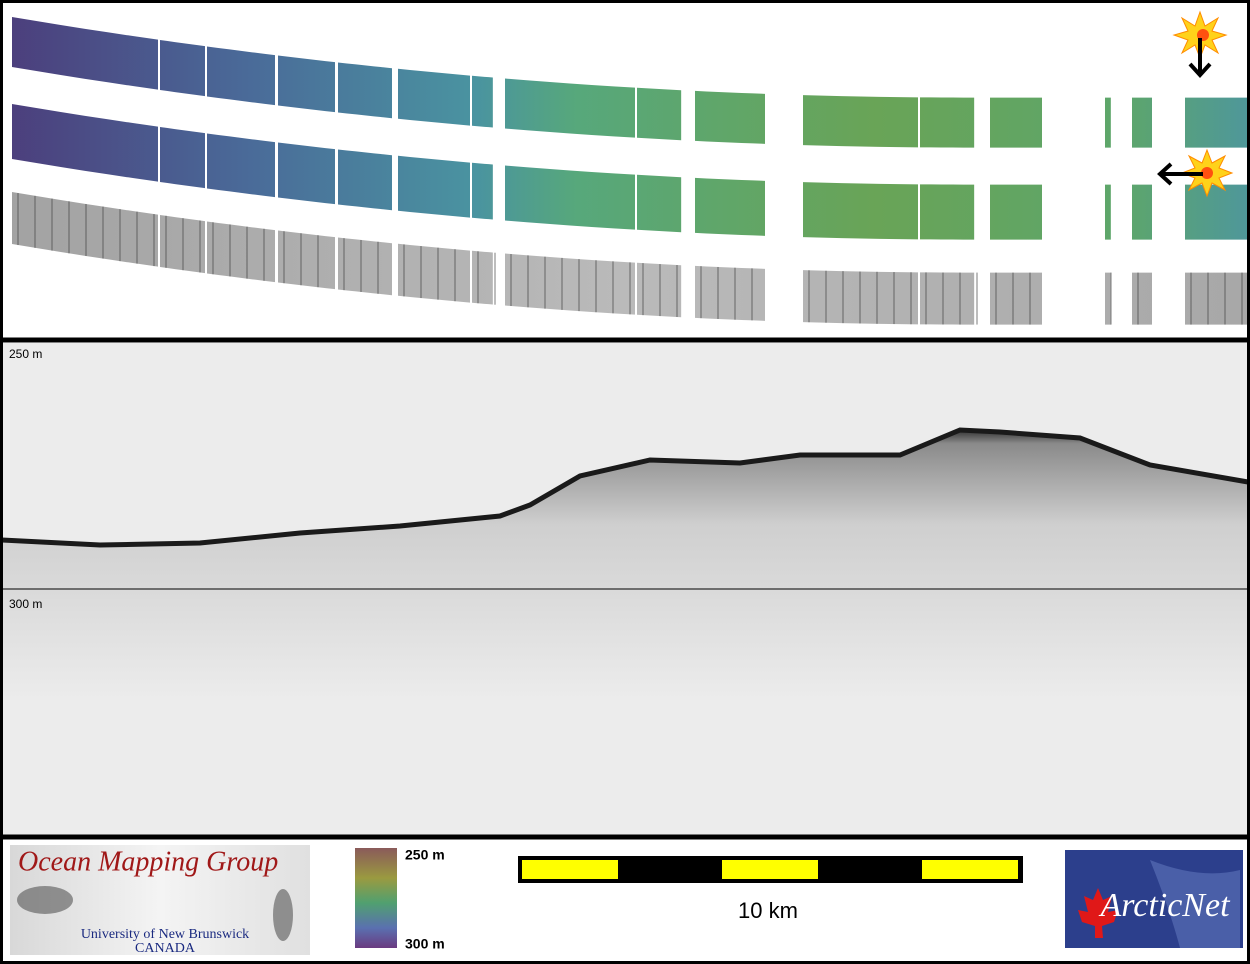  I want to click on seafloor-line, so click(625, 487).